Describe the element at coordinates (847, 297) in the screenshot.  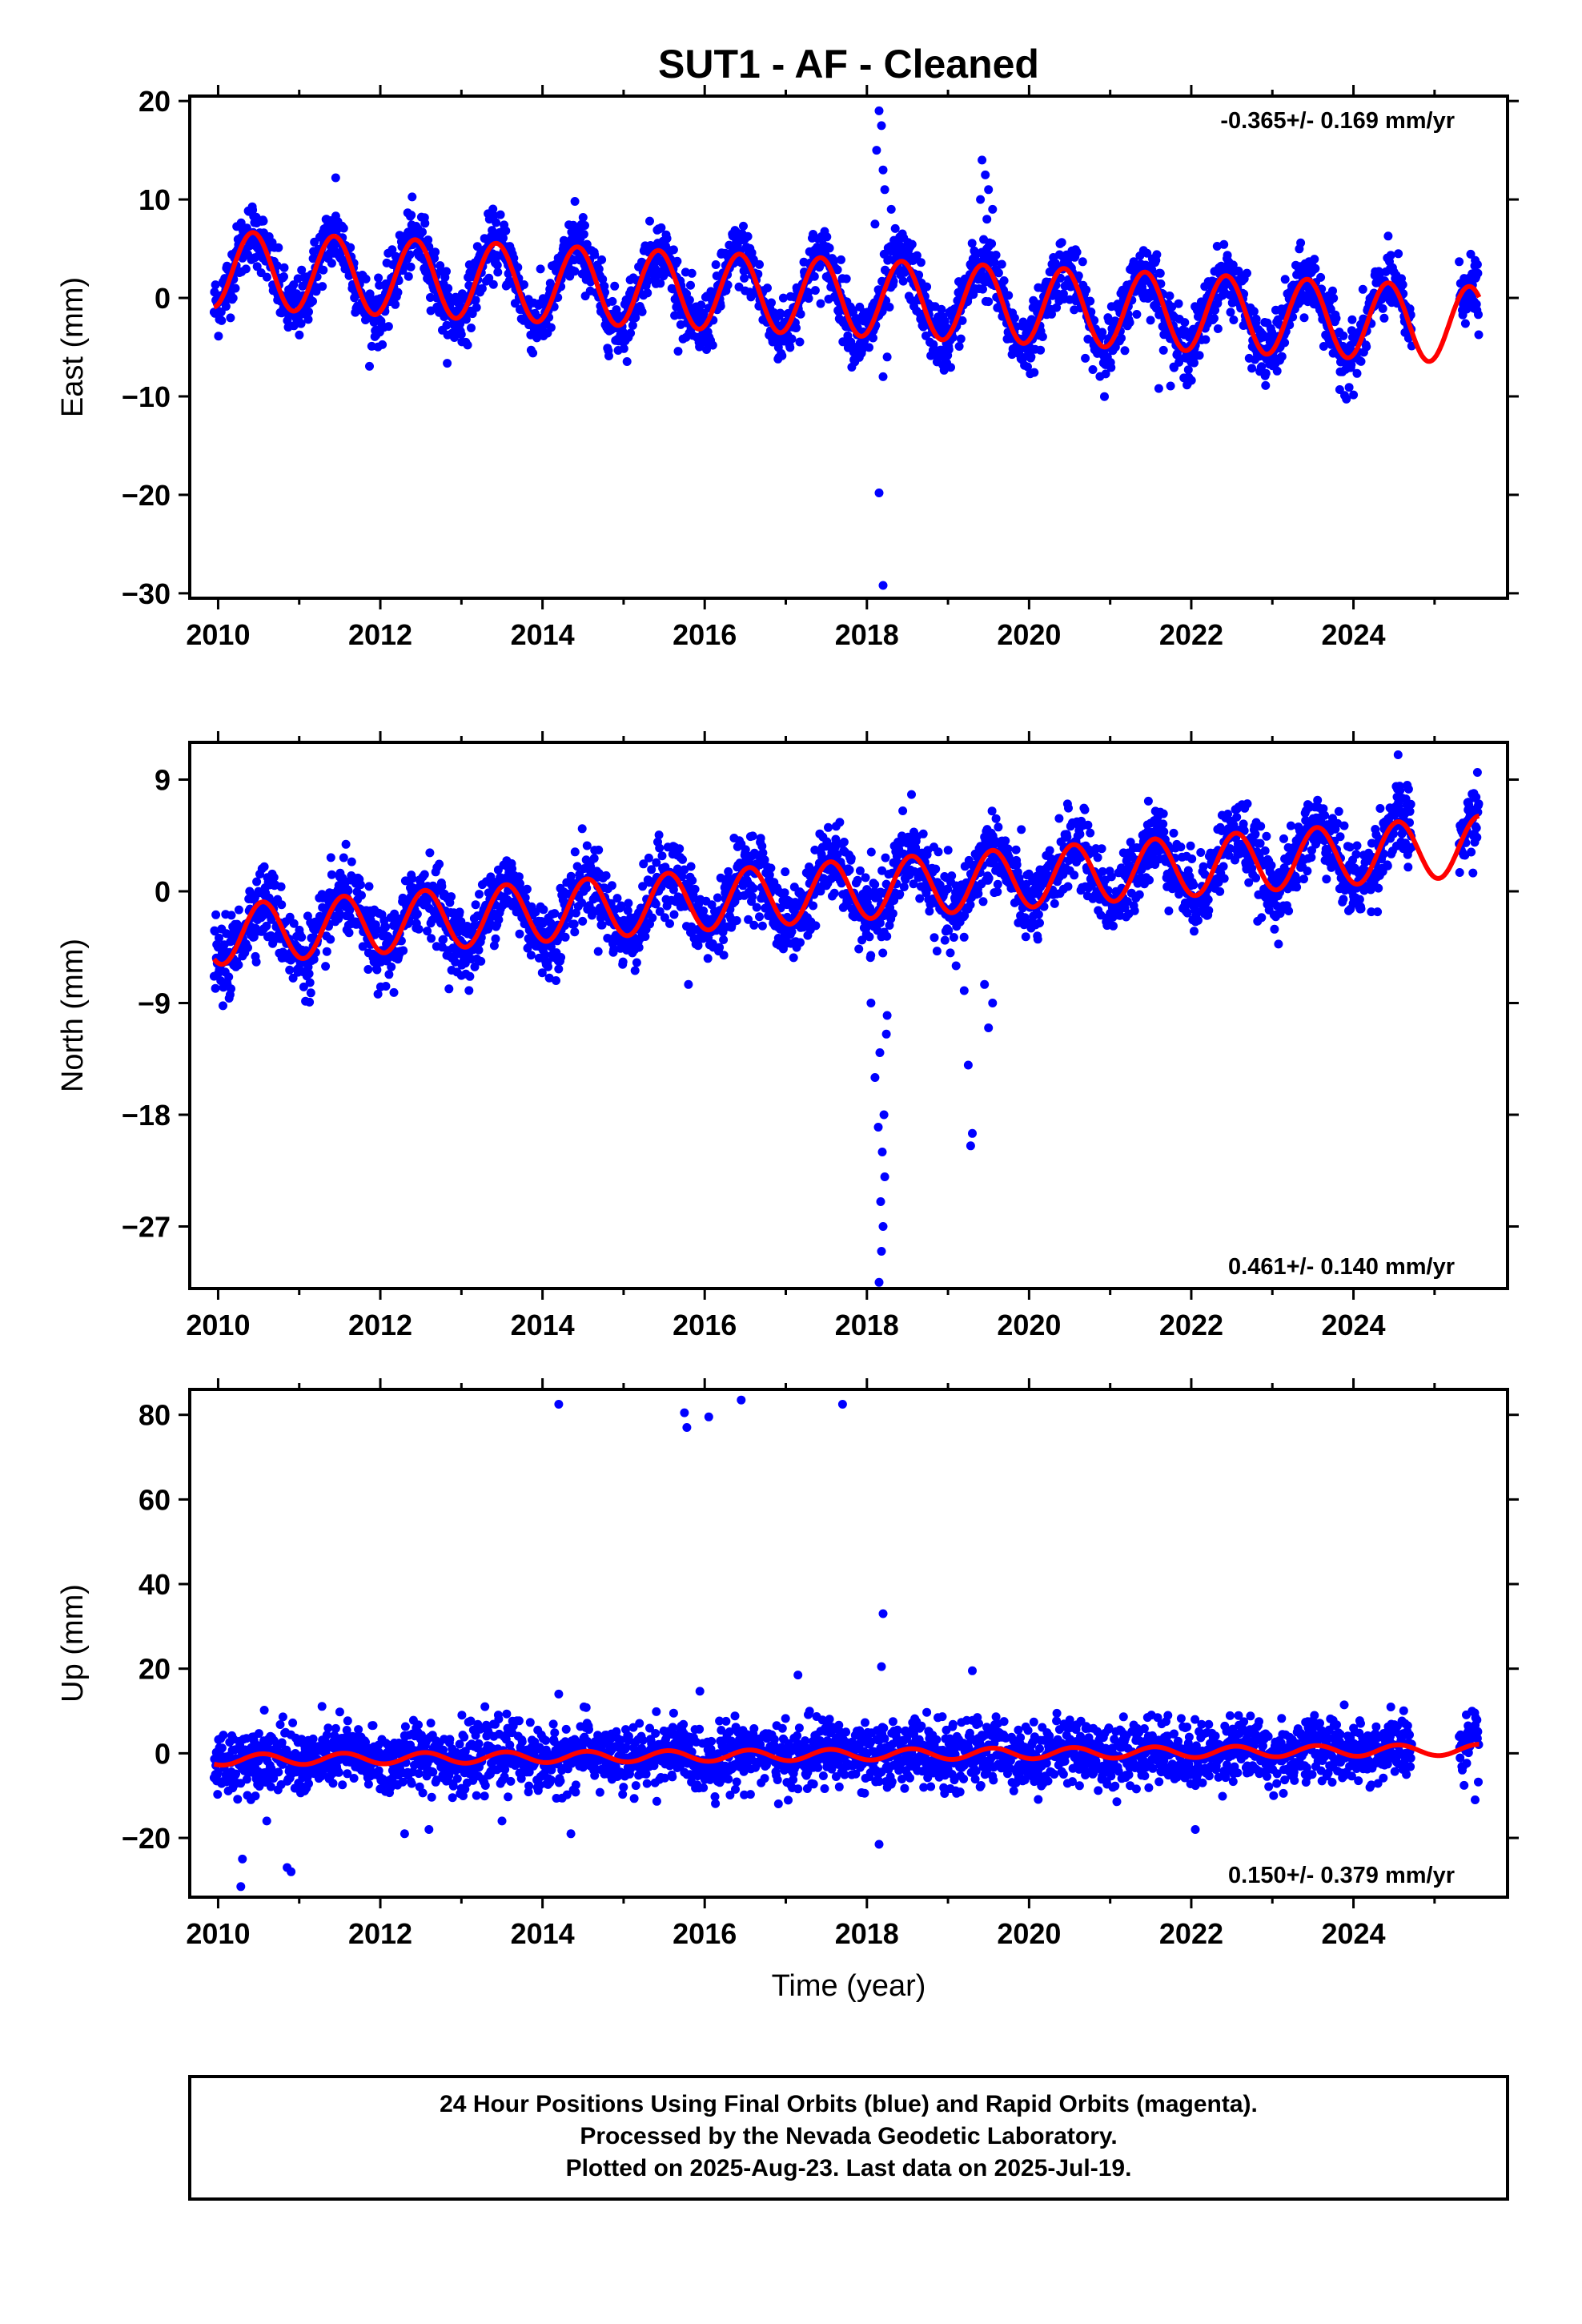
I see `east-model-curve` at that location.